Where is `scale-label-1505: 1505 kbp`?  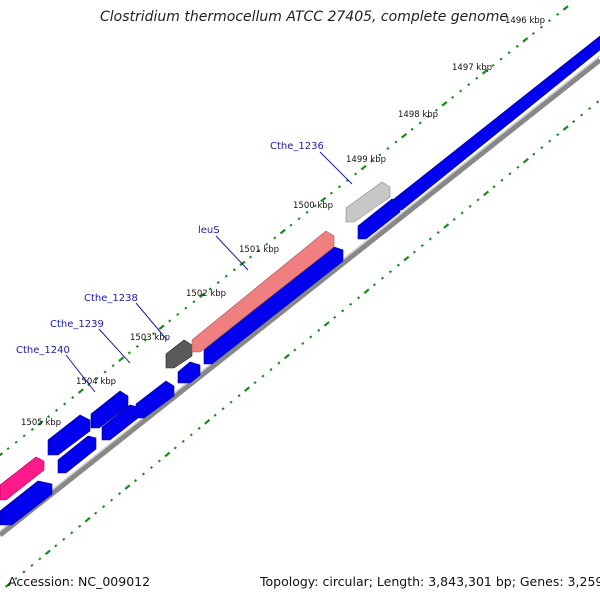 scale-label-1505: 1505 kbp is located at coordinates (41, 423).